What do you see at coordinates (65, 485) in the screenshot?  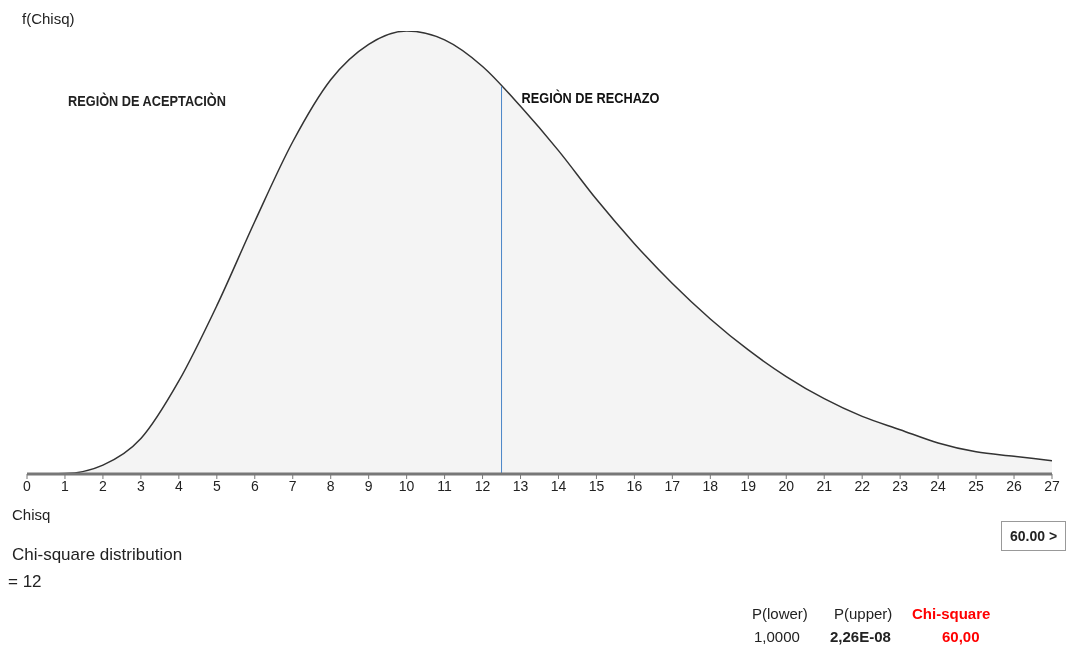 I see `x-tick-label: 1` at bounding box center [65, 485].